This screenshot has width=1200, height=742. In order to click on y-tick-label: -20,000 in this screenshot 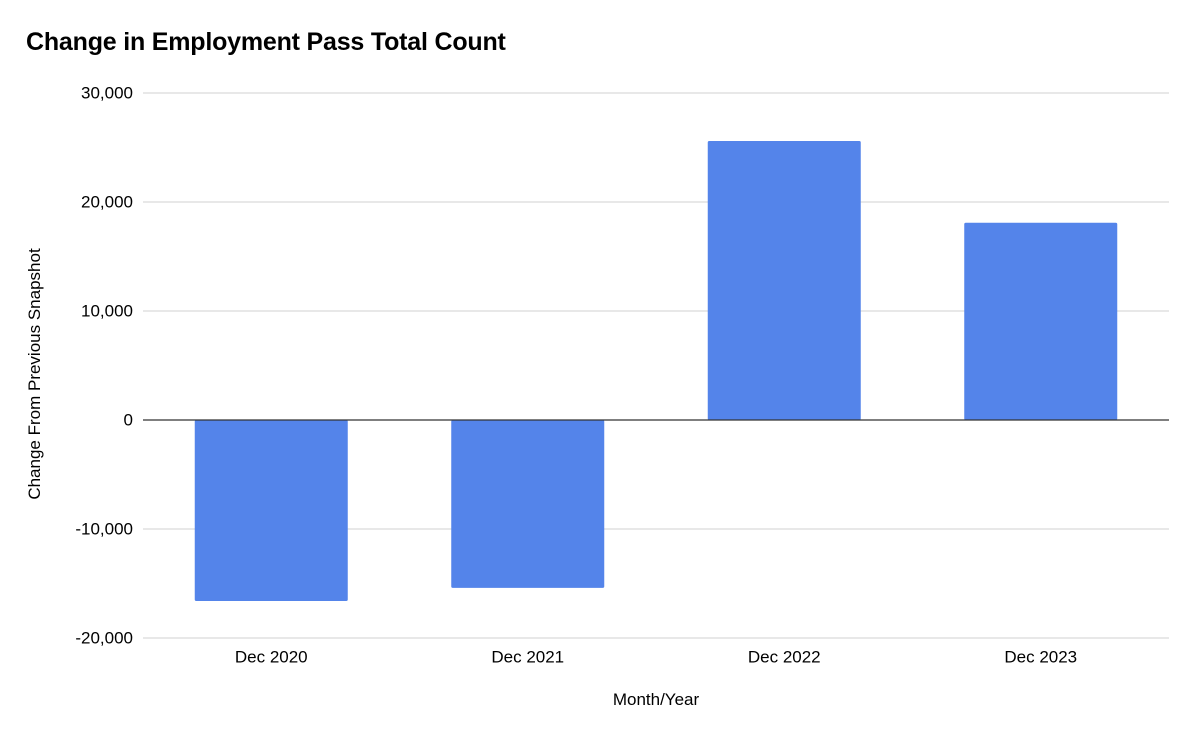, I will do `click(104, 638)`.